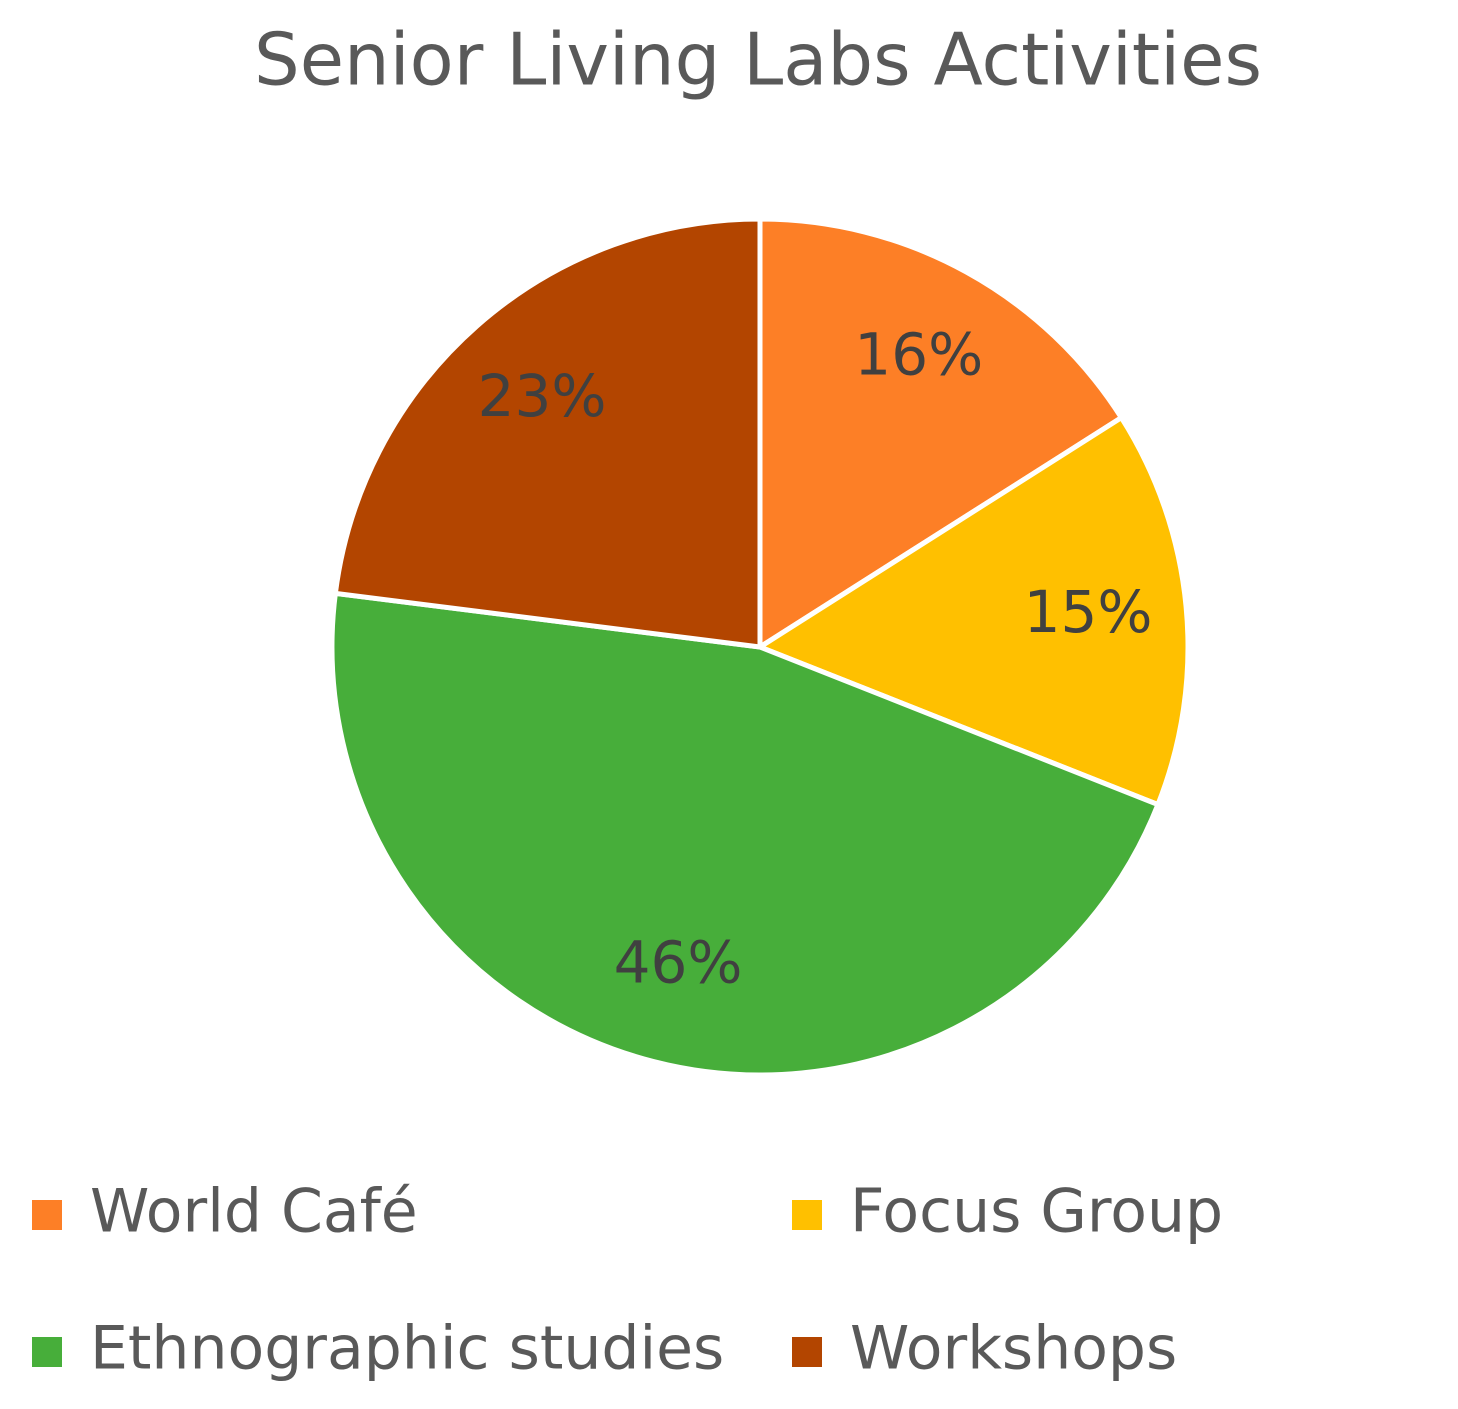 This screenshot has width=1458, height=1409. What do you see at coordinates (407, 1349) in the screenshot?
I see `legend-label: Ethnographic studies` at bounding box center [407, 1349].